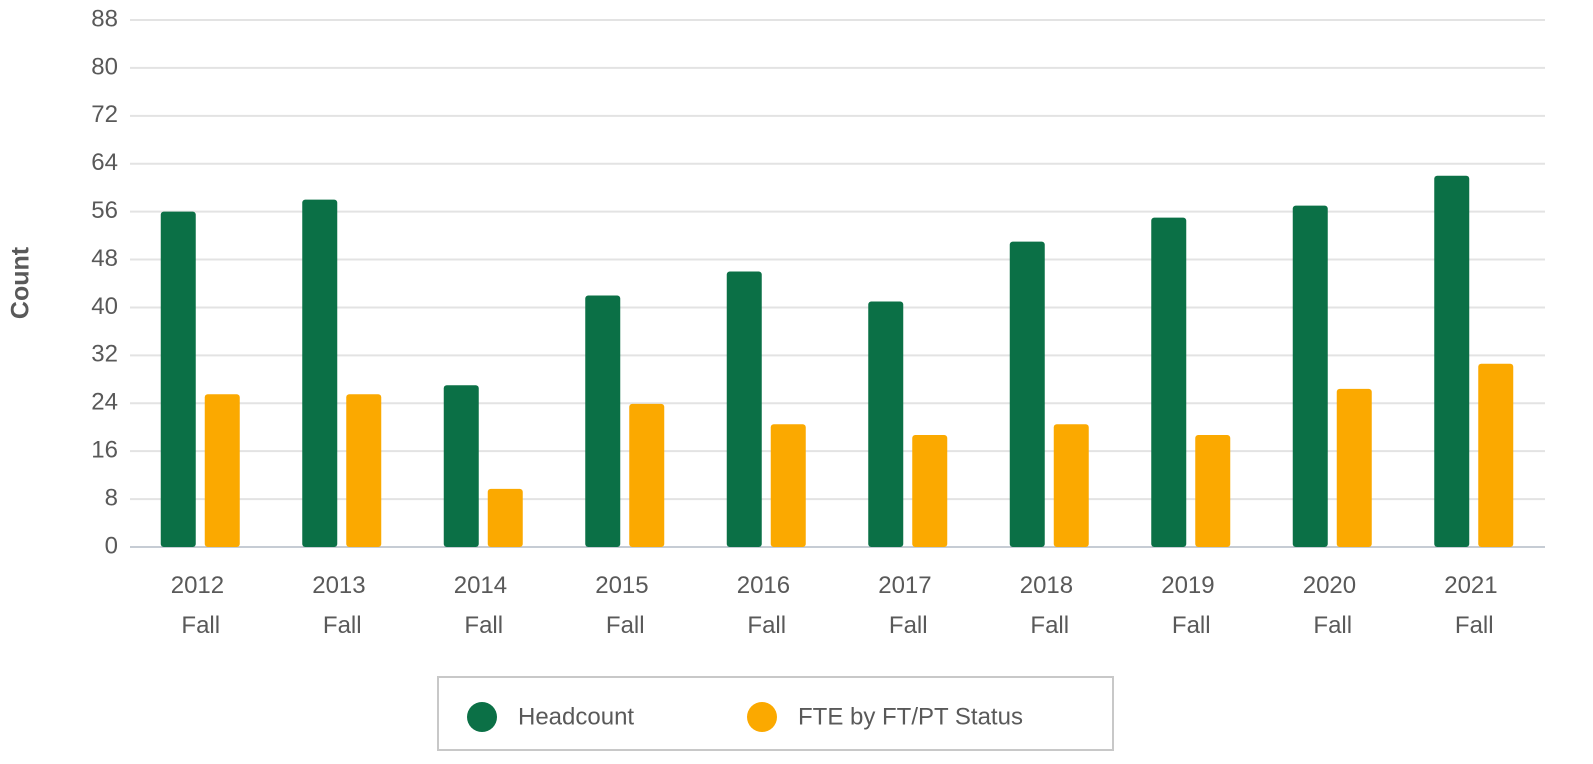 This screenshot has height=764, width=1593. I want to click on x-tick-label: 2017 Fall, so click(908, 605).